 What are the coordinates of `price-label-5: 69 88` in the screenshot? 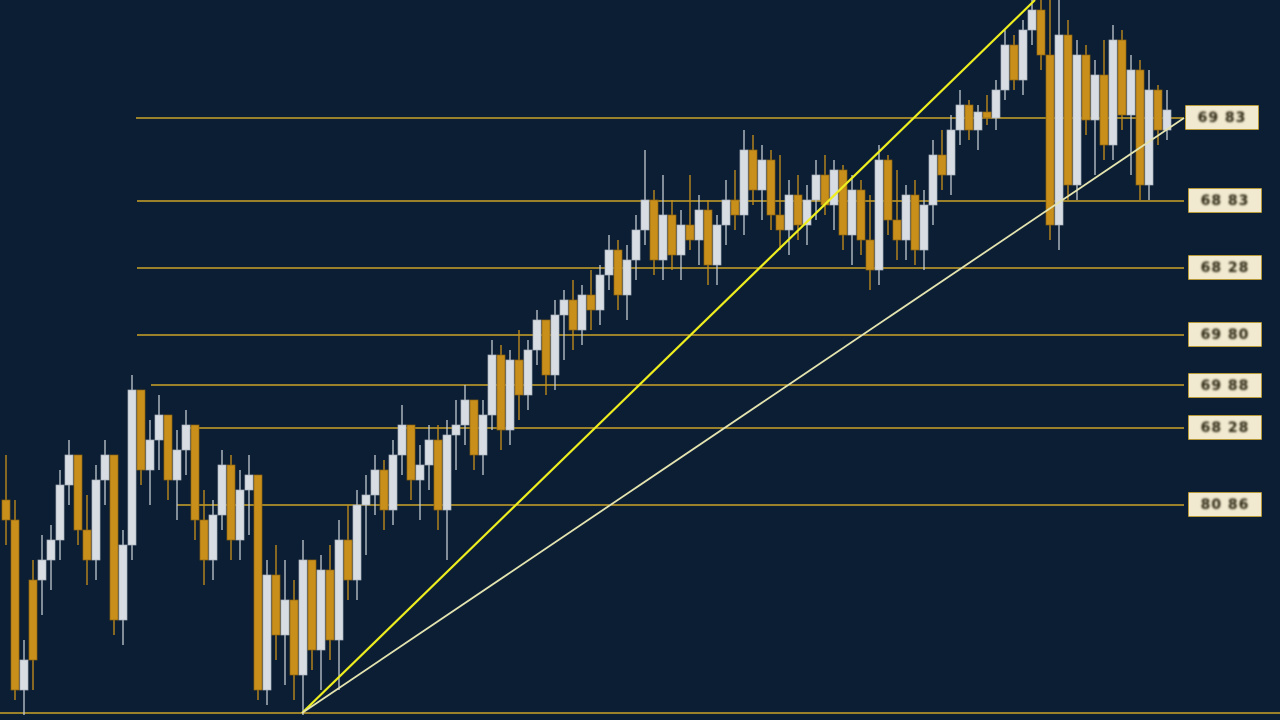 It's located at (1225, 385).